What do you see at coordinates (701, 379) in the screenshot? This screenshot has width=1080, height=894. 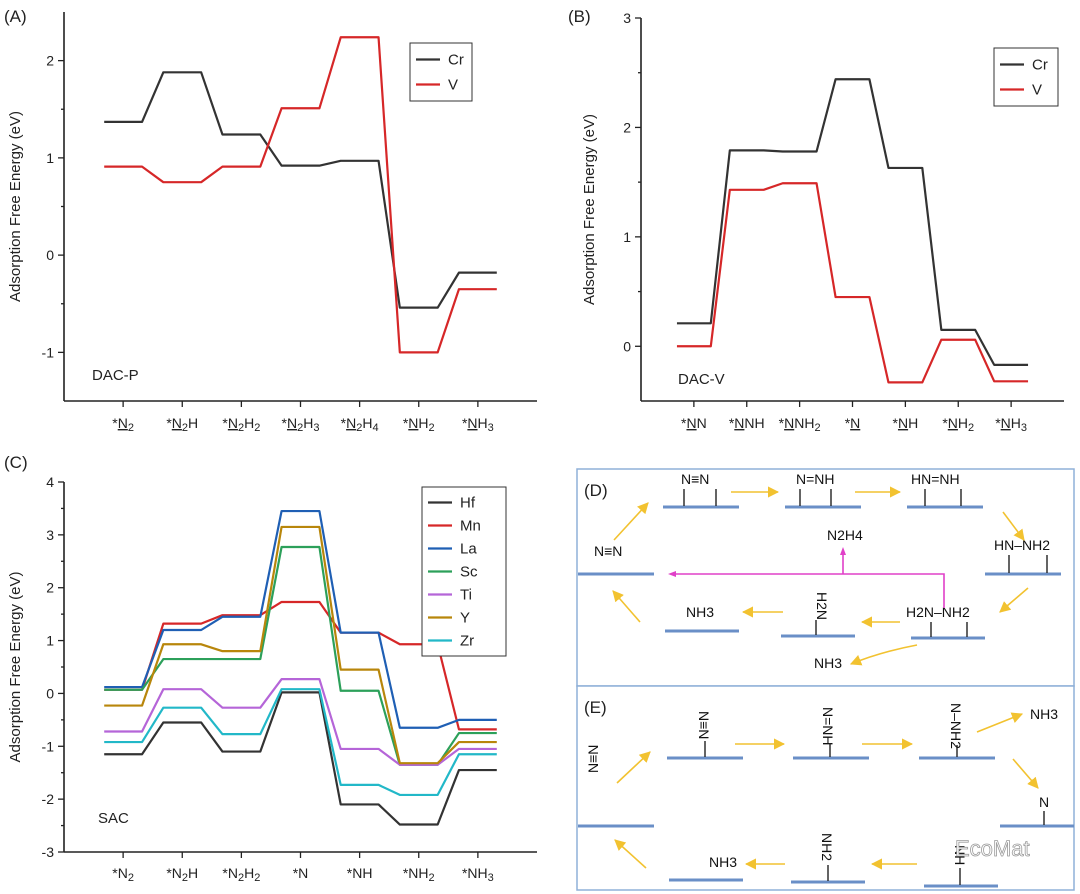 I see `chart-annotation: DAC-V` at bounding box center [701, 379].